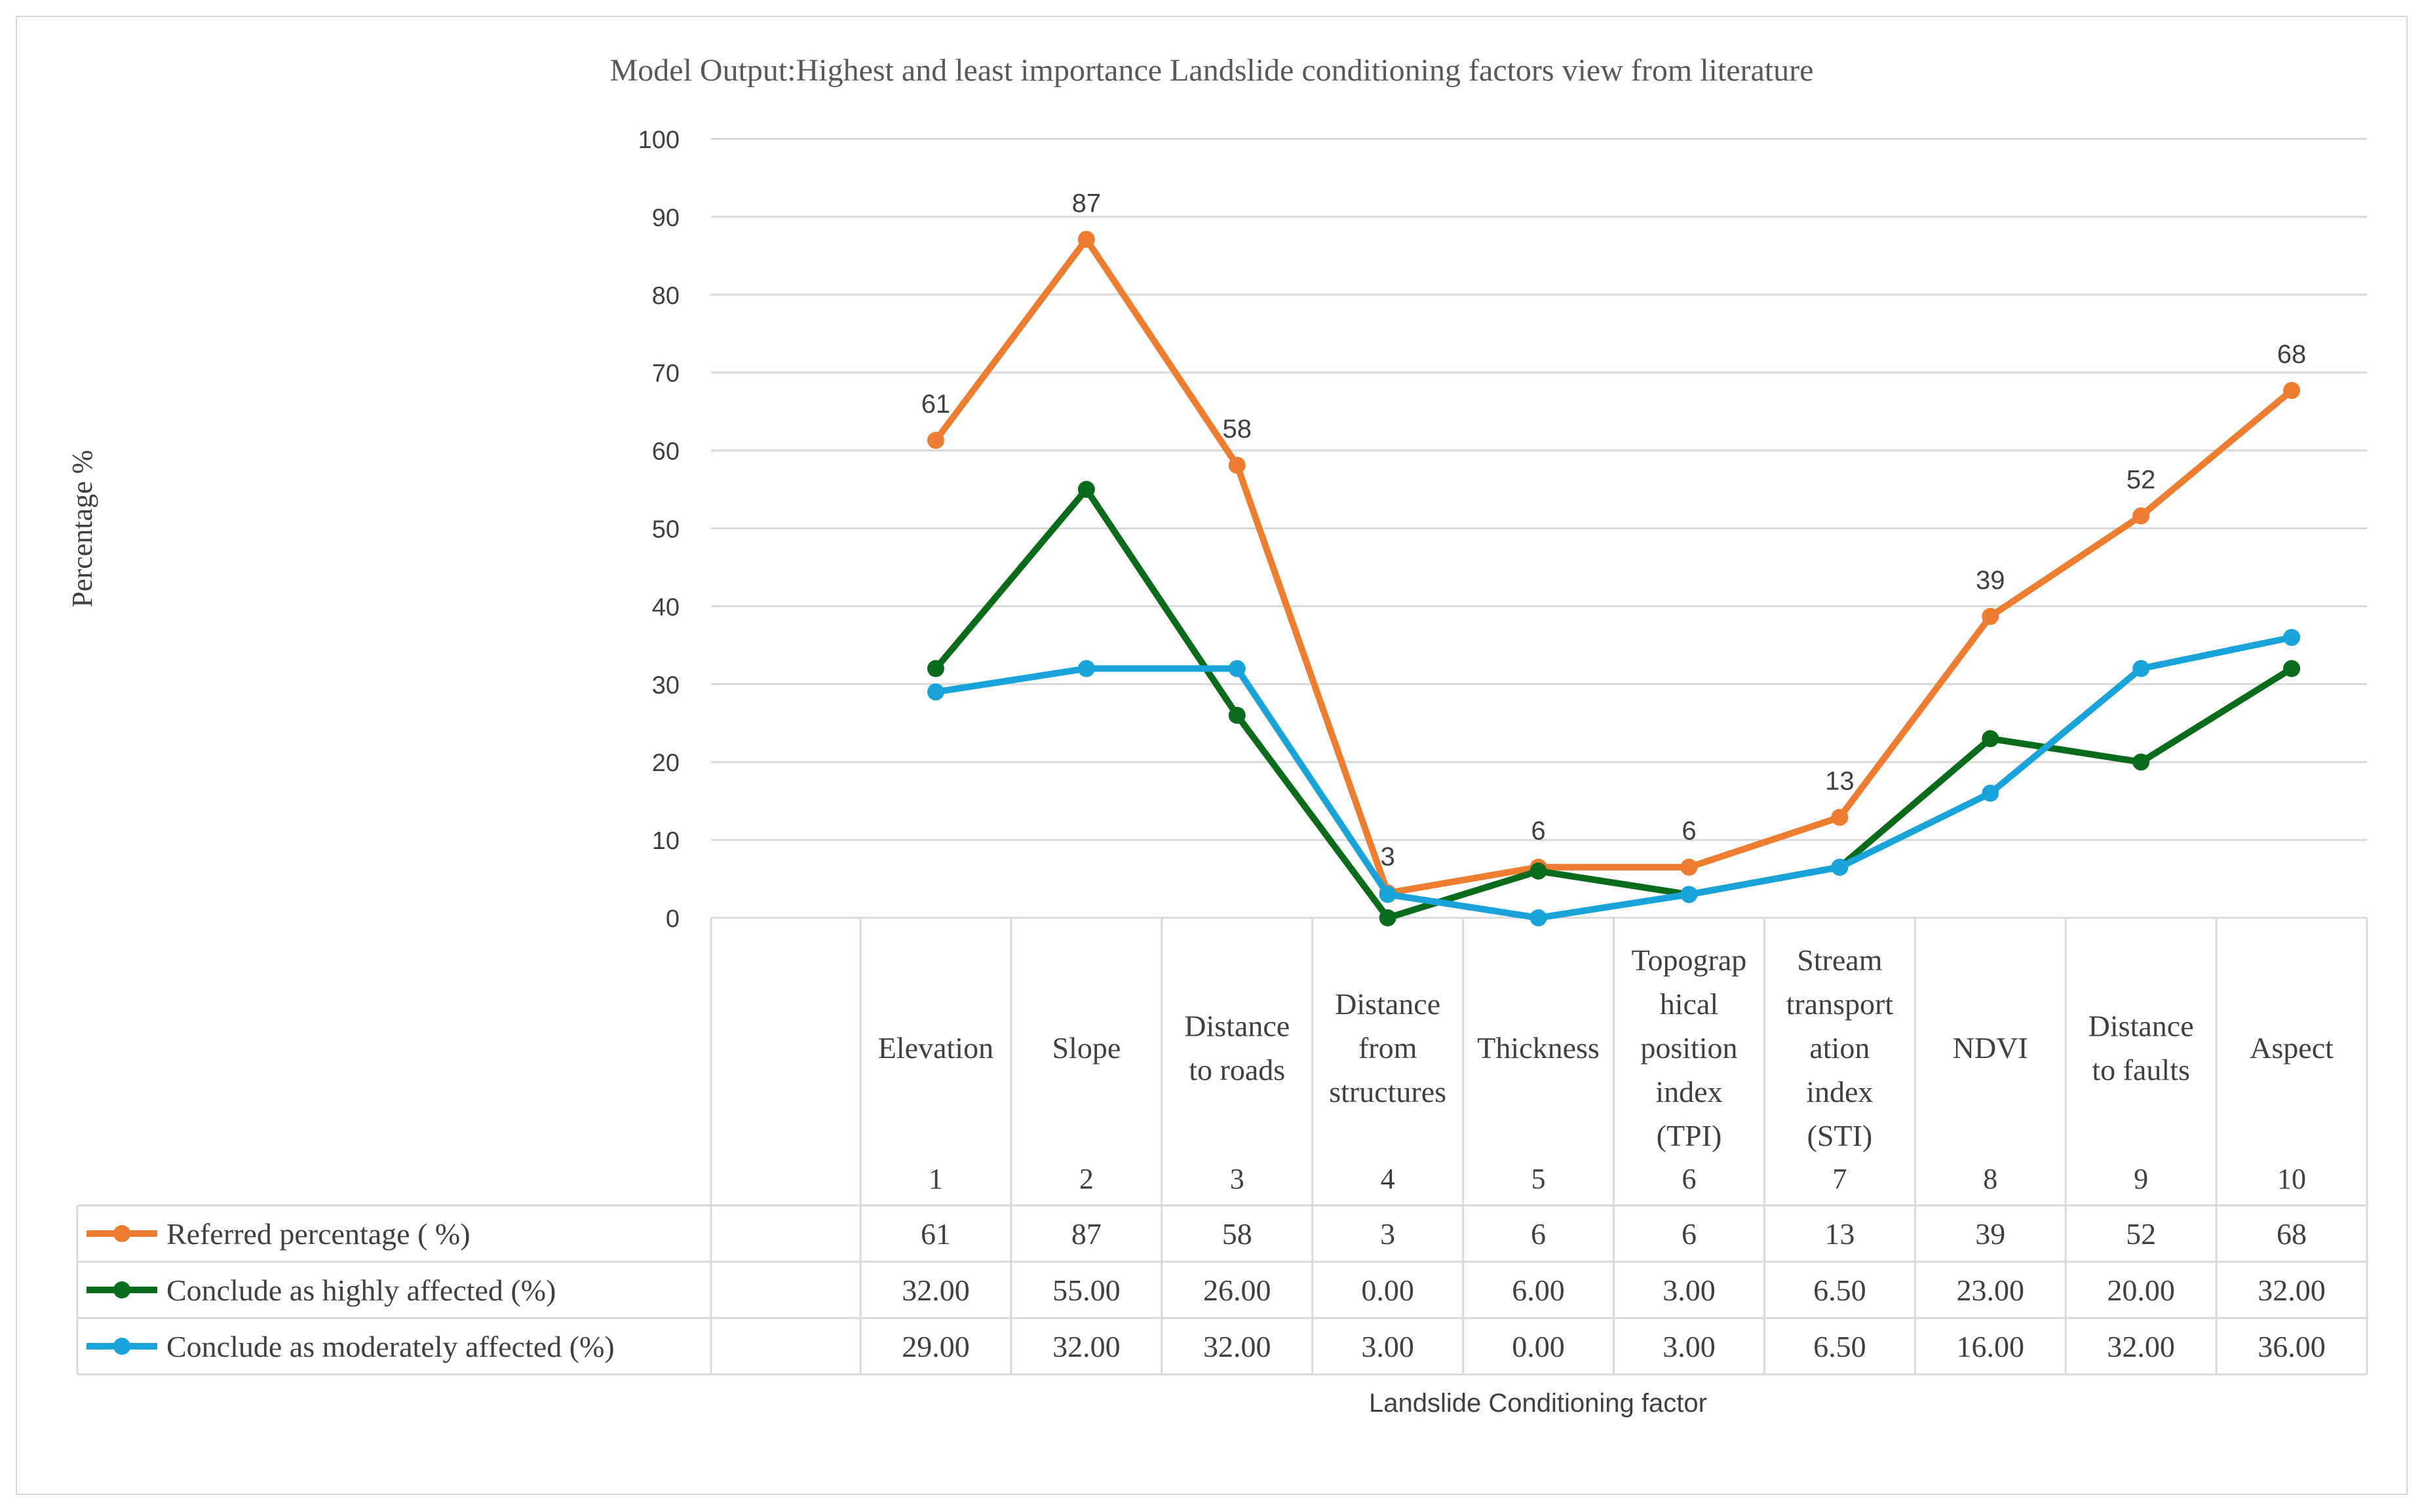 The image size is (2424, 1512). Describe the element at coordinates (666, 763) in the screenshot. I see `y-tick-label: 20` at that location.